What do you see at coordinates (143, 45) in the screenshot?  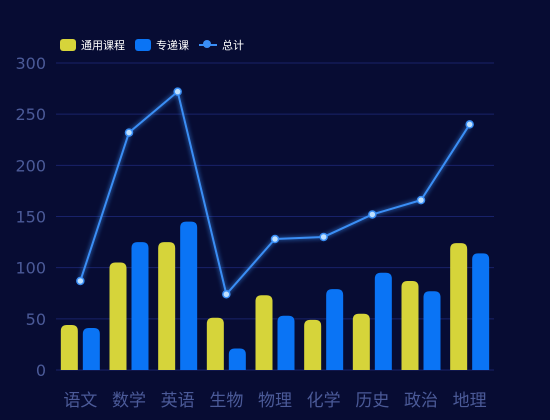 I see `legend-swatch-special` at bounding box center [143, 45].